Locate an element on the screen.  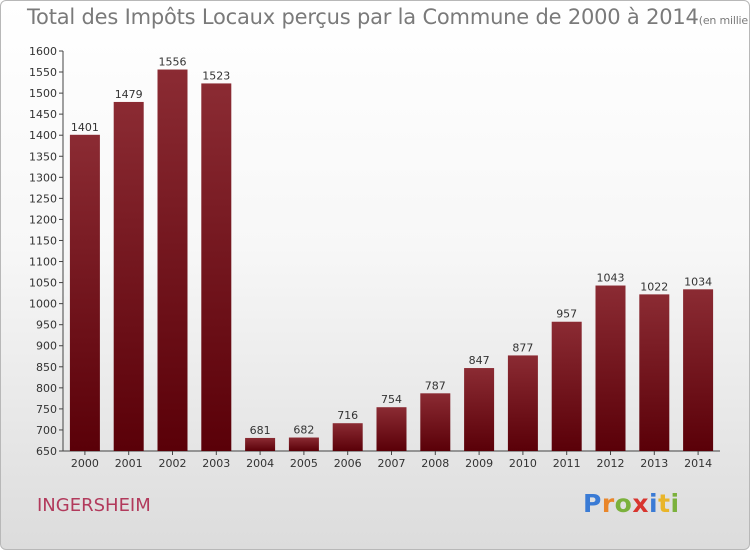
x-tick-label-2008: 2008 is located at coordinates (435, 463).